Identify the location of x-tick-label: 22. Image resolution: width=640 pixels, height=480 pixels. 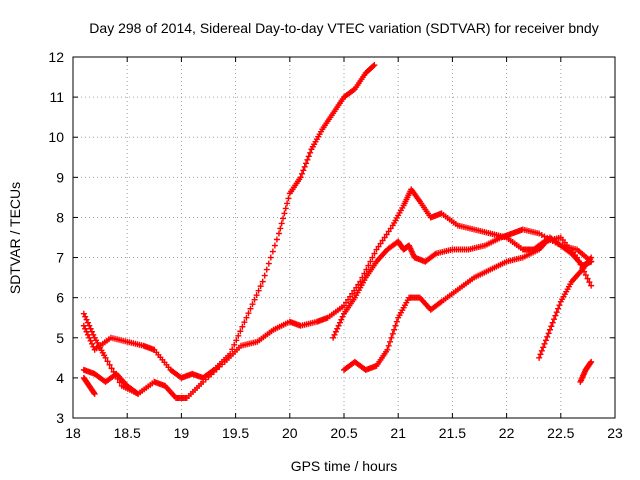
(507, 433).